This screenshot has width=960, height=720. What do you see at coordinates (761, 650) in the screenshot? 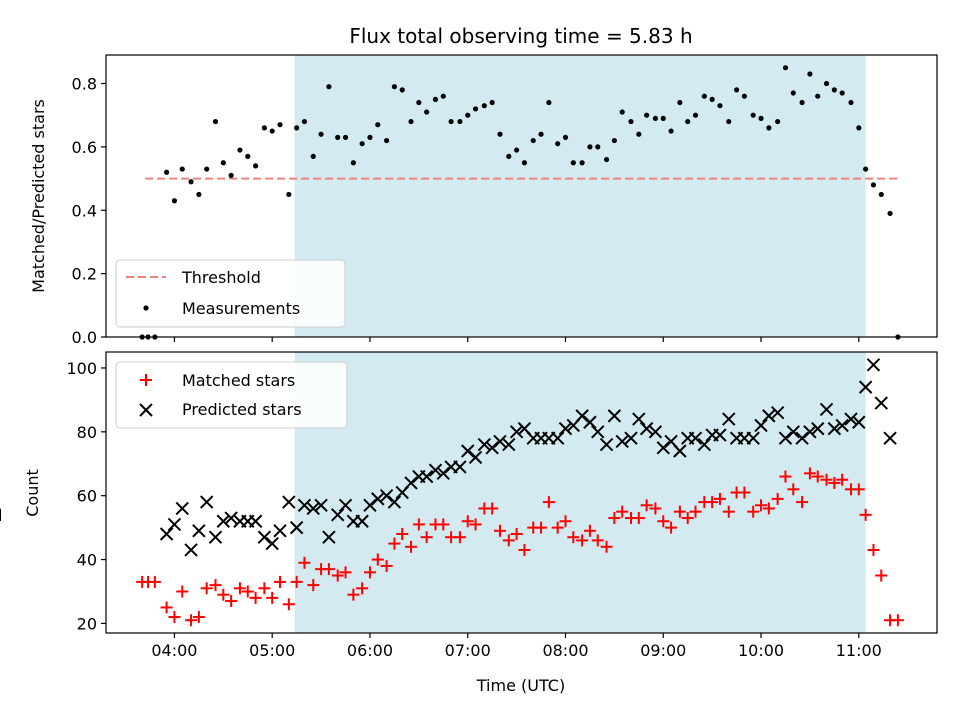
I see `x-tick-label: 10:00` at bounding box center [761, 650].